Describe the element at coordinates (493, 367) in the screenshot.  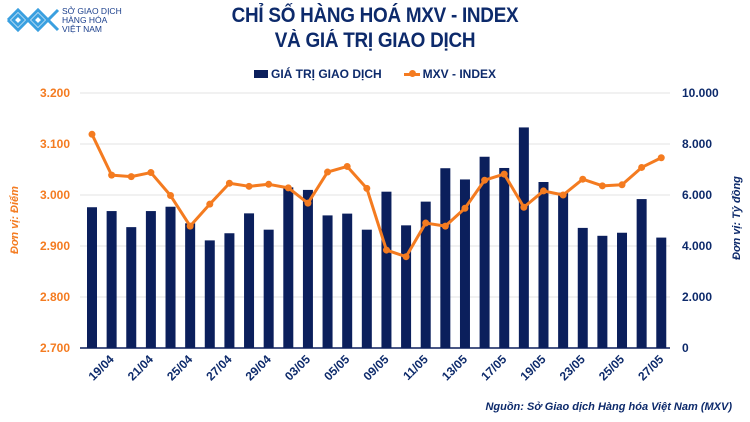
I see `x-tick-label: 17/05` at that location.